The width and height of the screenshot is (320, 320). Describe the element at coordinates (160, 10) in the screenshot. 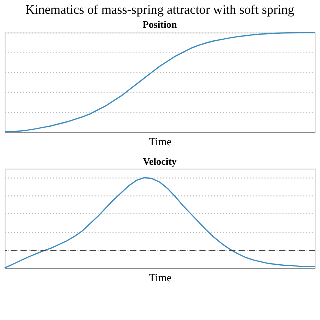

I see `chart-title: Kinematics of mass-spring attractor with soft spring` at that location.